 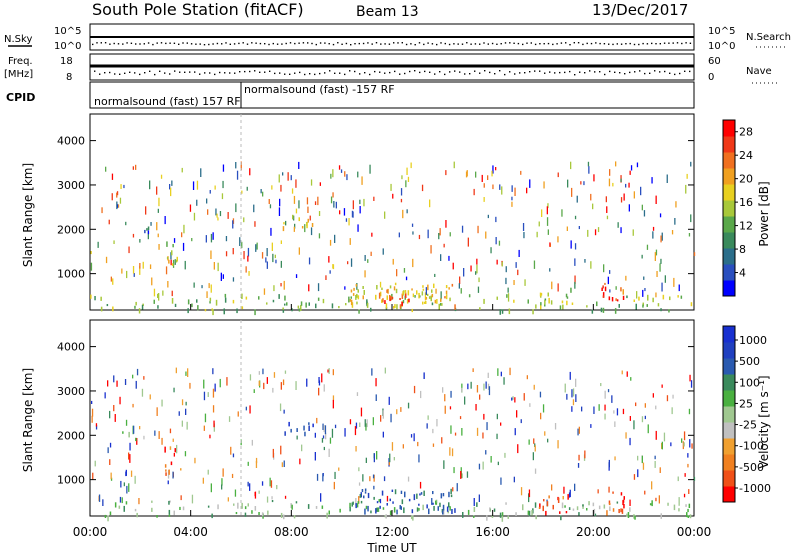 I want to click on cpid-program-1: normalsound (fast) 157 RF, so click(x=167, y=101).